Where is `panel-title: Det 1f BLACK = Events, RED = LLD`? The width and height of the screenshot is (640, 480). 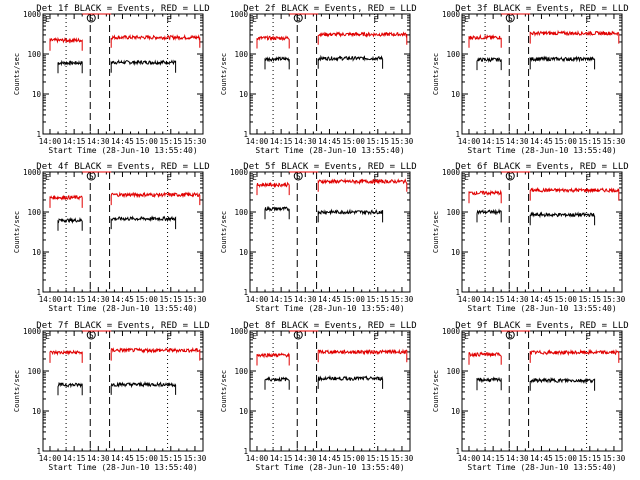 panel-title: Det 1f BLACK = Events, RED = LLD is located at coordinates (122, 9).